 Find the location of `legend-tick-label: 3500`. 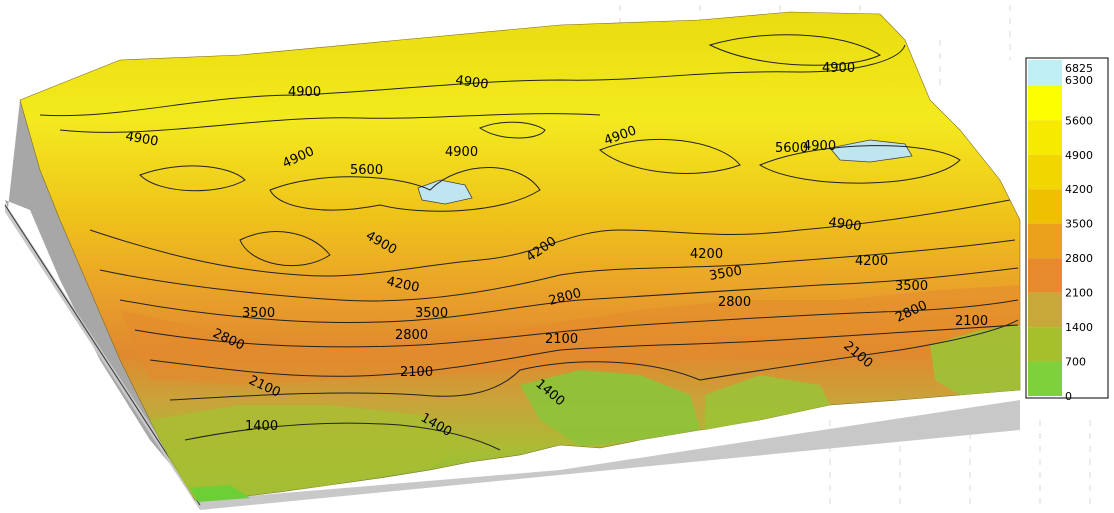

legend-tick-label: 3500 is located at coordinates (1079, 224).